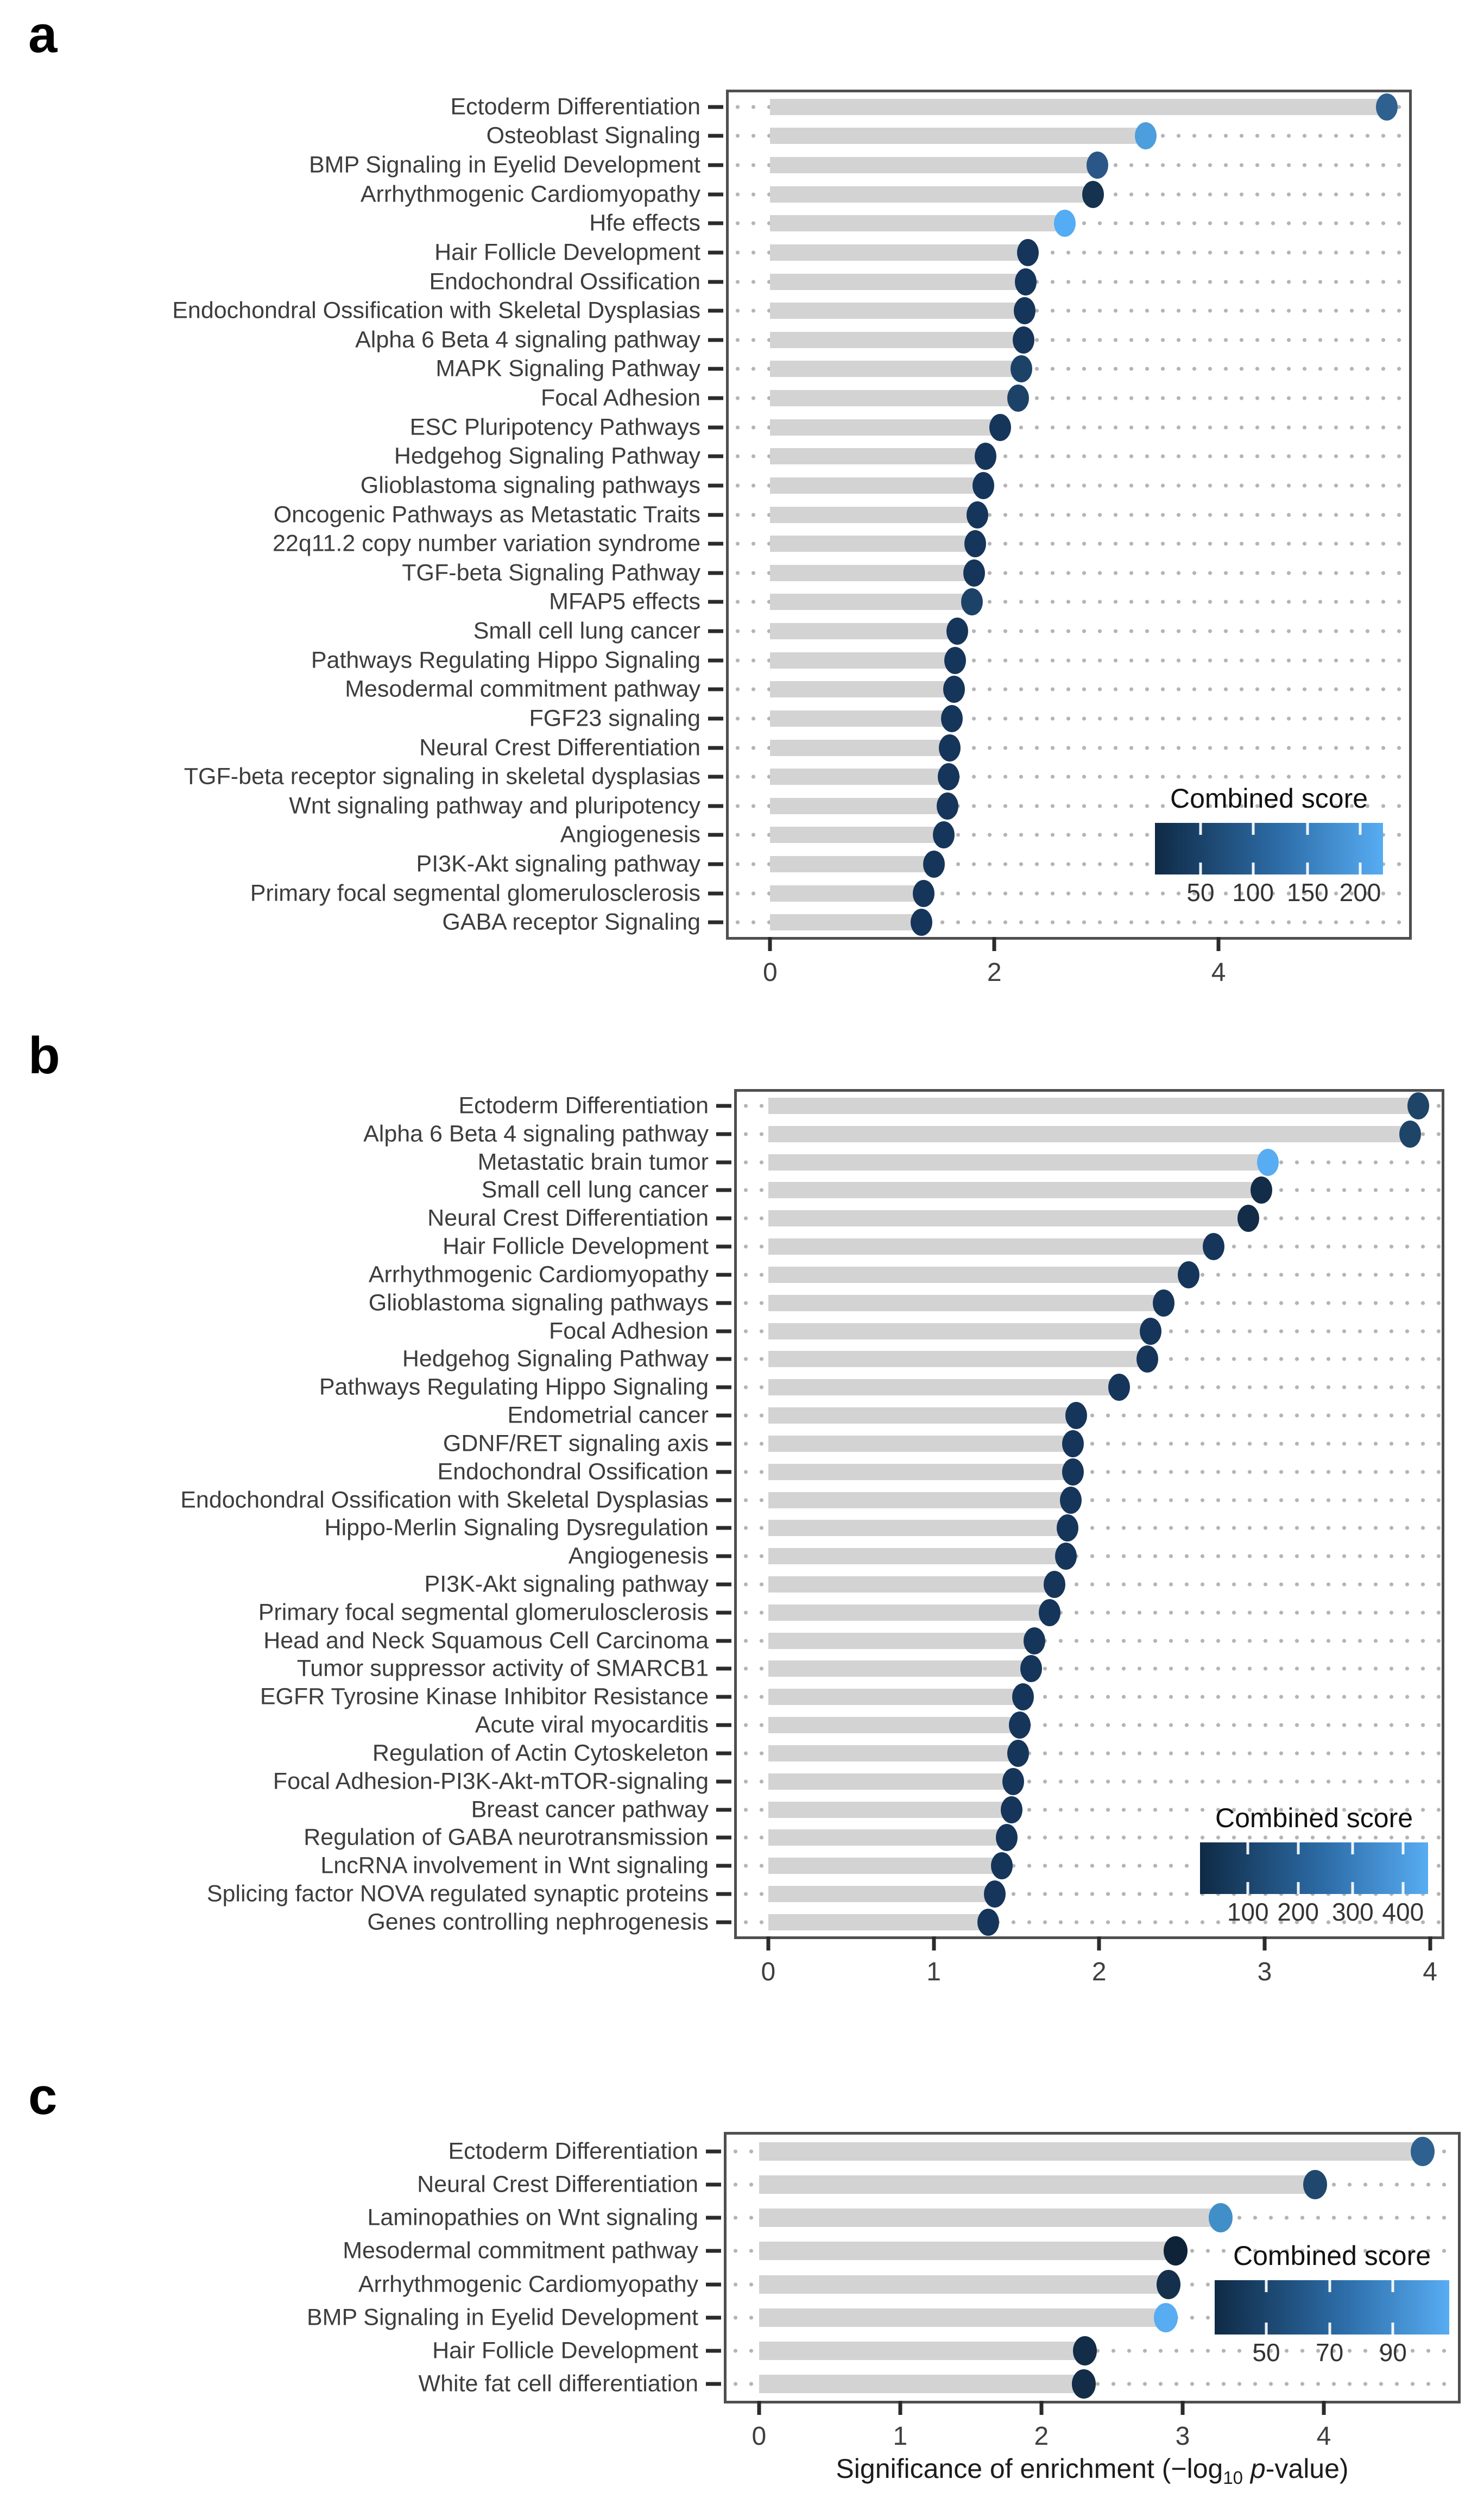  What do you see at coordinates (502, 1668) in the screenshot?
I see `category-label: Tumor suppressor activity of SMARCB1` at bounding box center [502, 1668].